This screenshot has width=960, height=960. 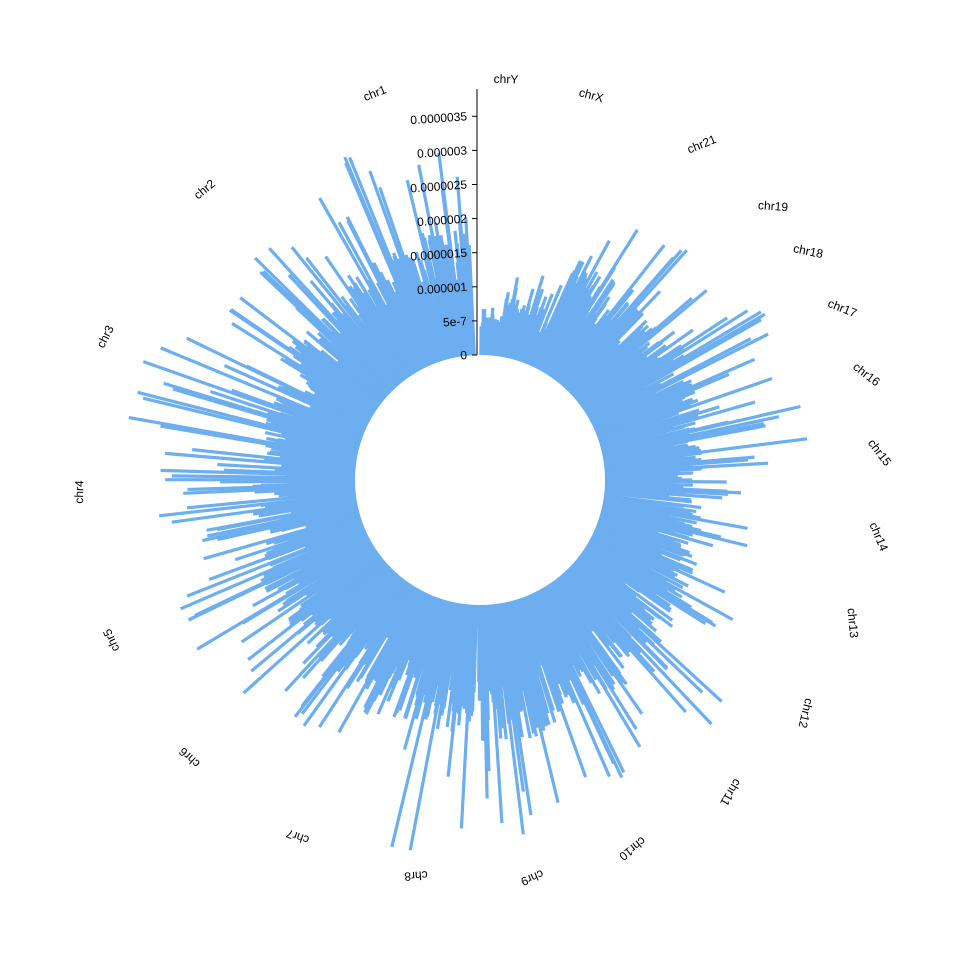 I want to click on chromosome-label-chr13: chr13, so click(x=853, y=622).